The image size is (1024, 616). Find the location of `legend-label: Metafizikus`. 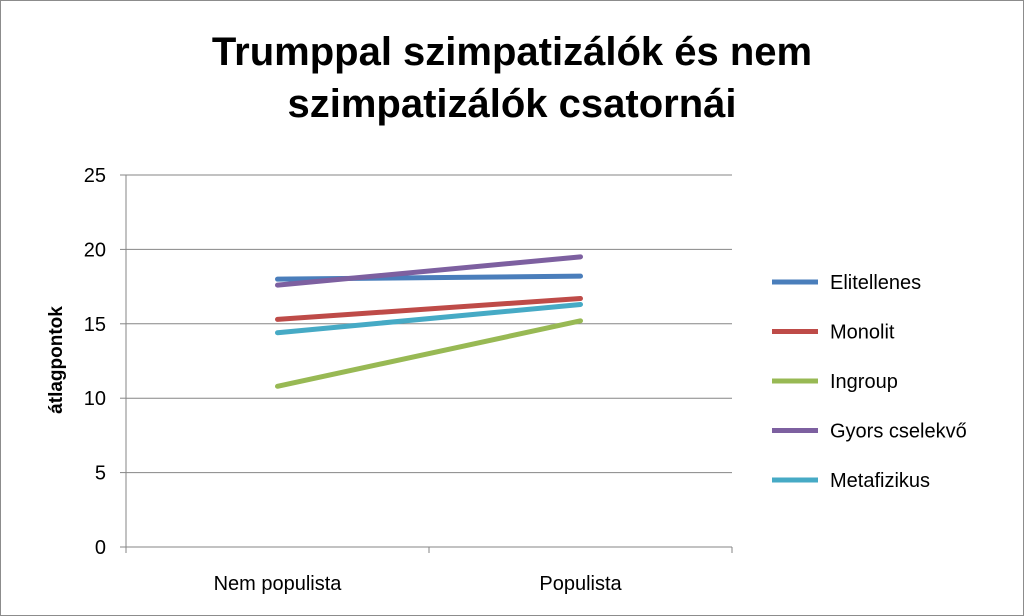

legend-label: Metafizikus is located at coordinates (880, 481).